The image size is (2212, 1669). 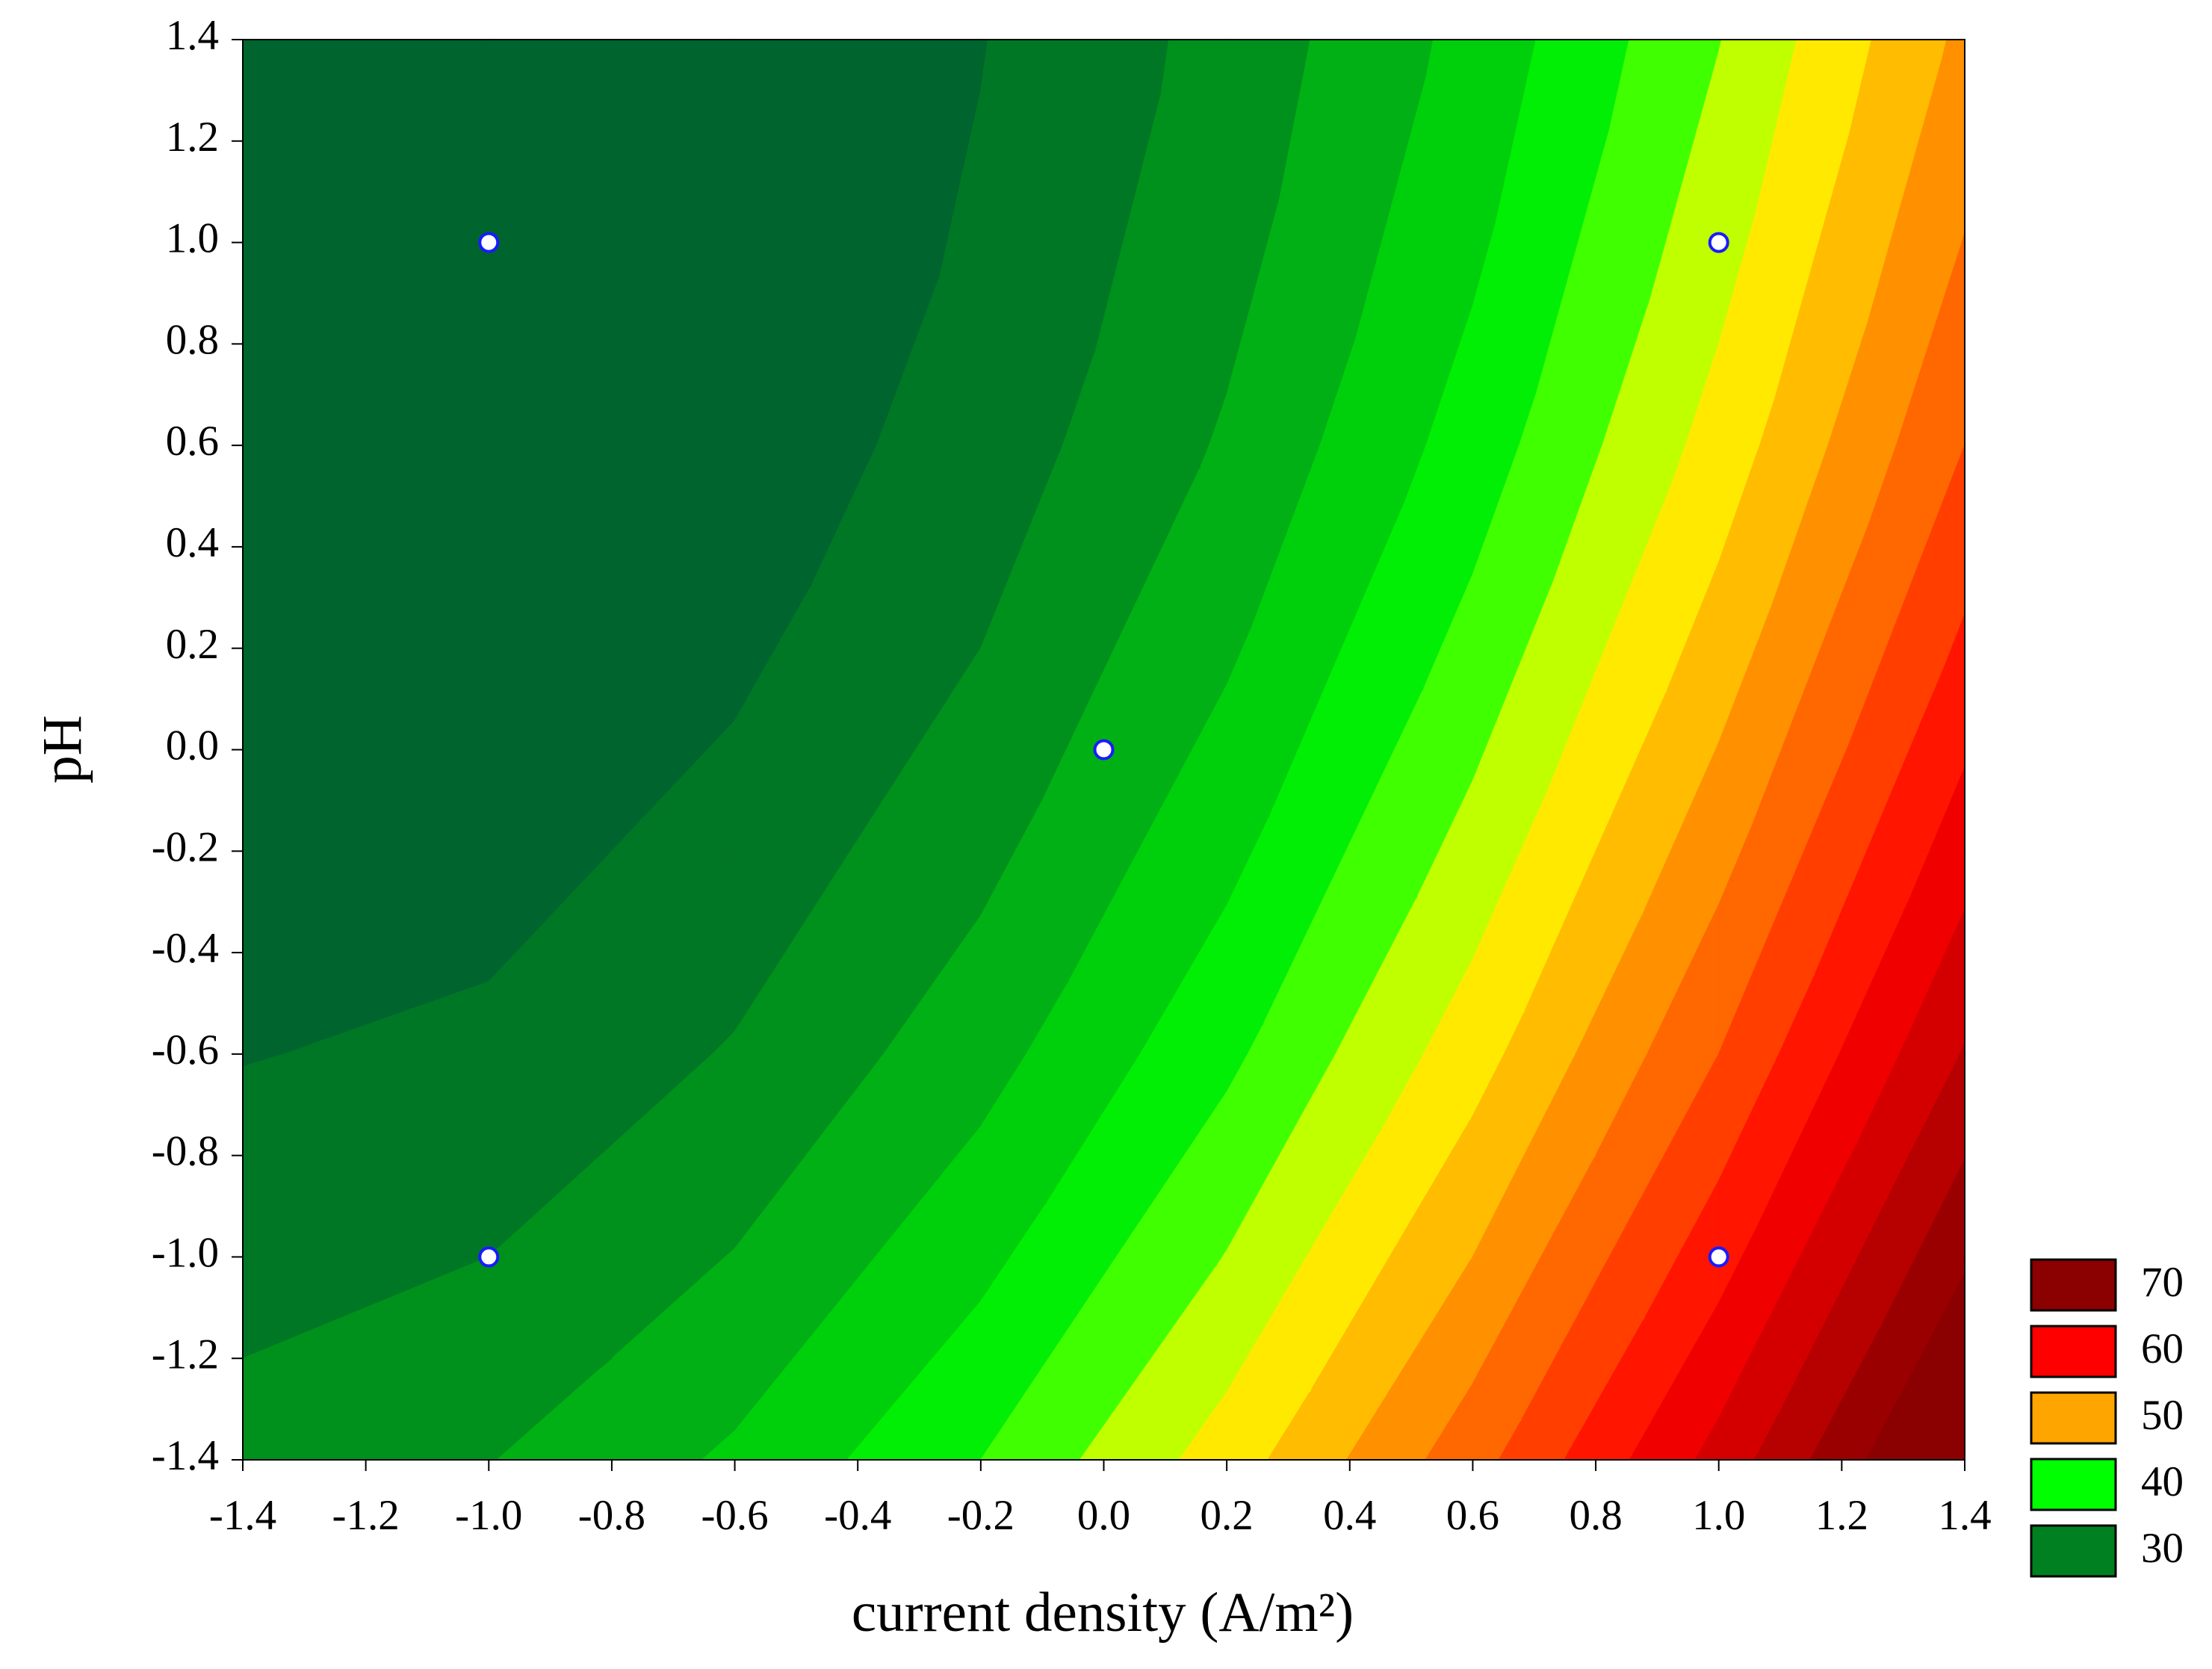 What do you see at coordinates (1349, 1515) in the screenshot?
I see `x-tick-label: 0.4` at bounding box center [1349, 1515].